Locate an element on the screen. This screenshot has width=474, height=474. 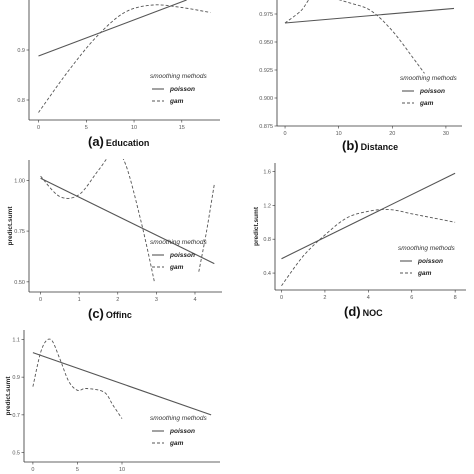
panel-variable-name: Offinc is located at coordinates (119, 315).